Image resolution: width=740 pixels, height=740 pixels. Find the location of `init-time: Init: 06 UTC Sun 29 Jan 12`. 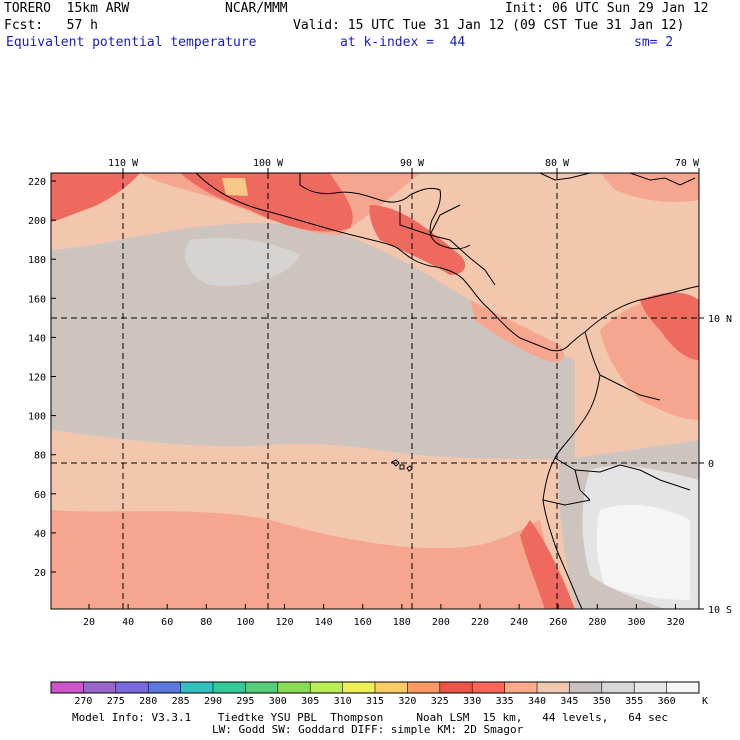

init-time: Init: 06 UTC Sun 29 Jan 12 is located at coordinates (607, 8).